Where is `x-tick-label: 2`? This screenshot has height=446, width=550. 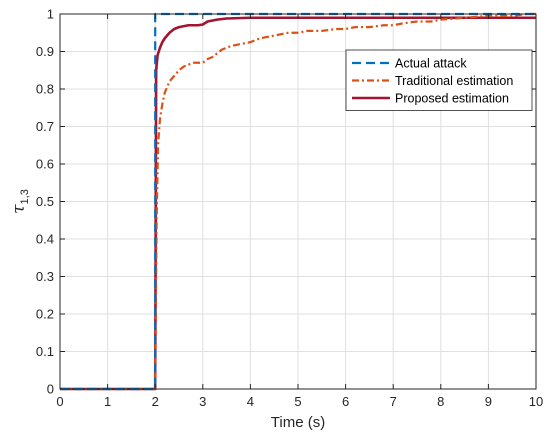 x-tick-label: 2 is located at coordinates (155, 401).